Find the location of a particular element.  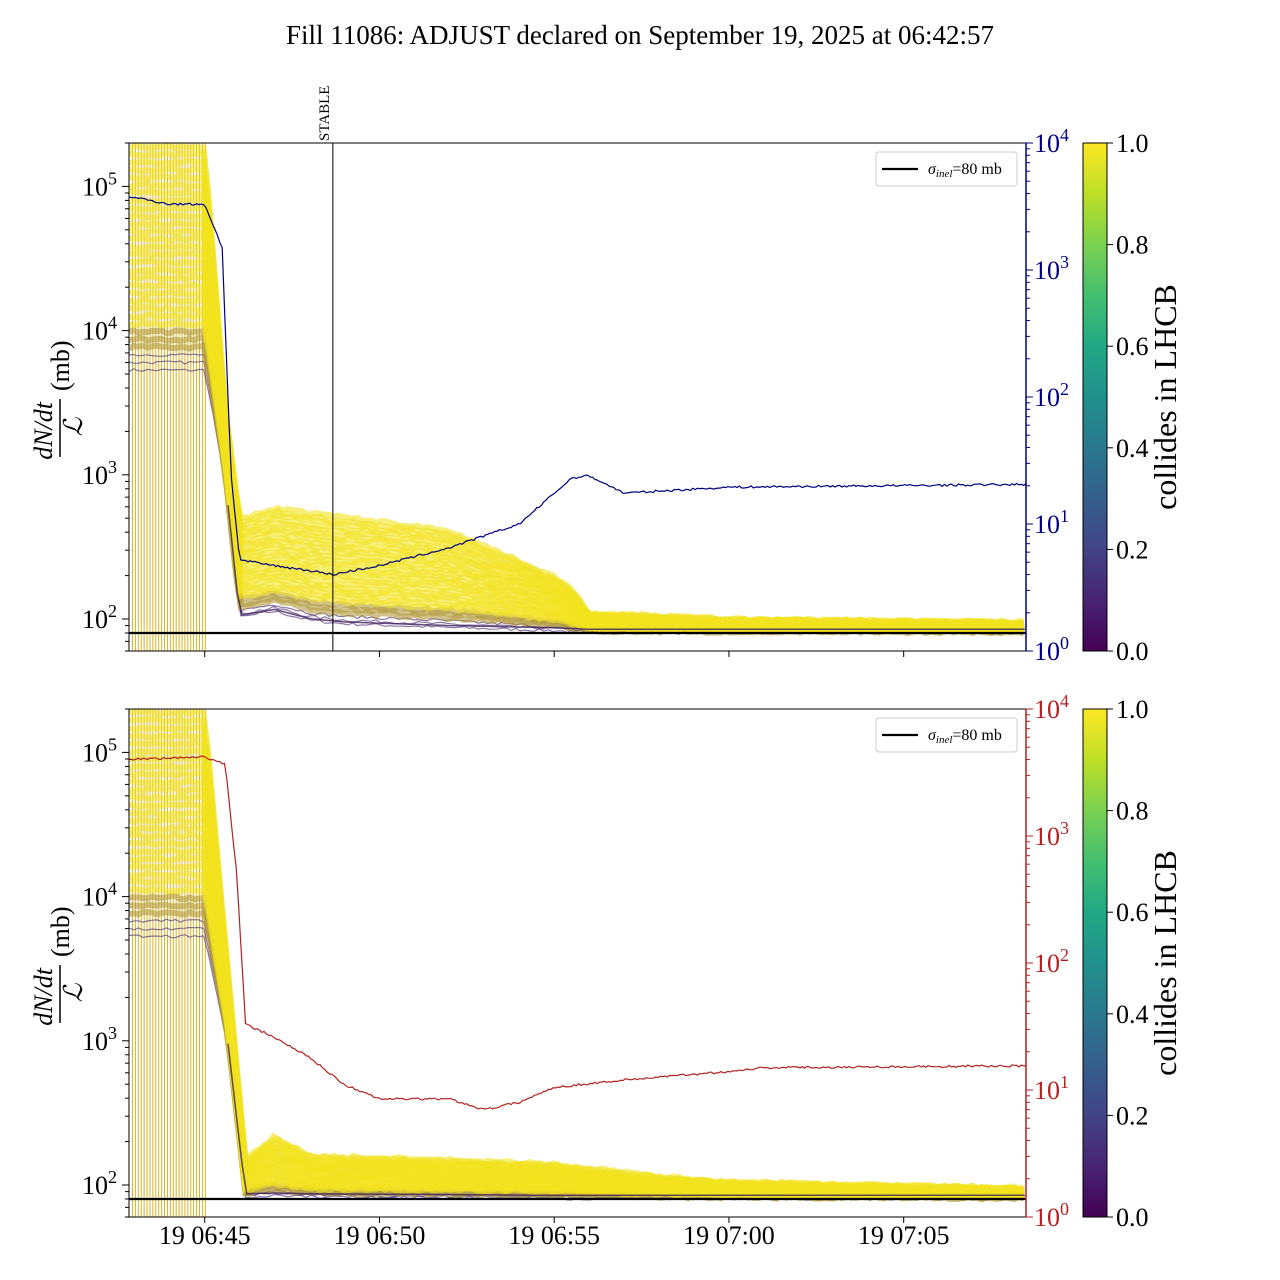

x-axis: 19 06:45 19 06:50 19 06:55 19 07:00 19 07:05 is located at coordinates (554, 1233).